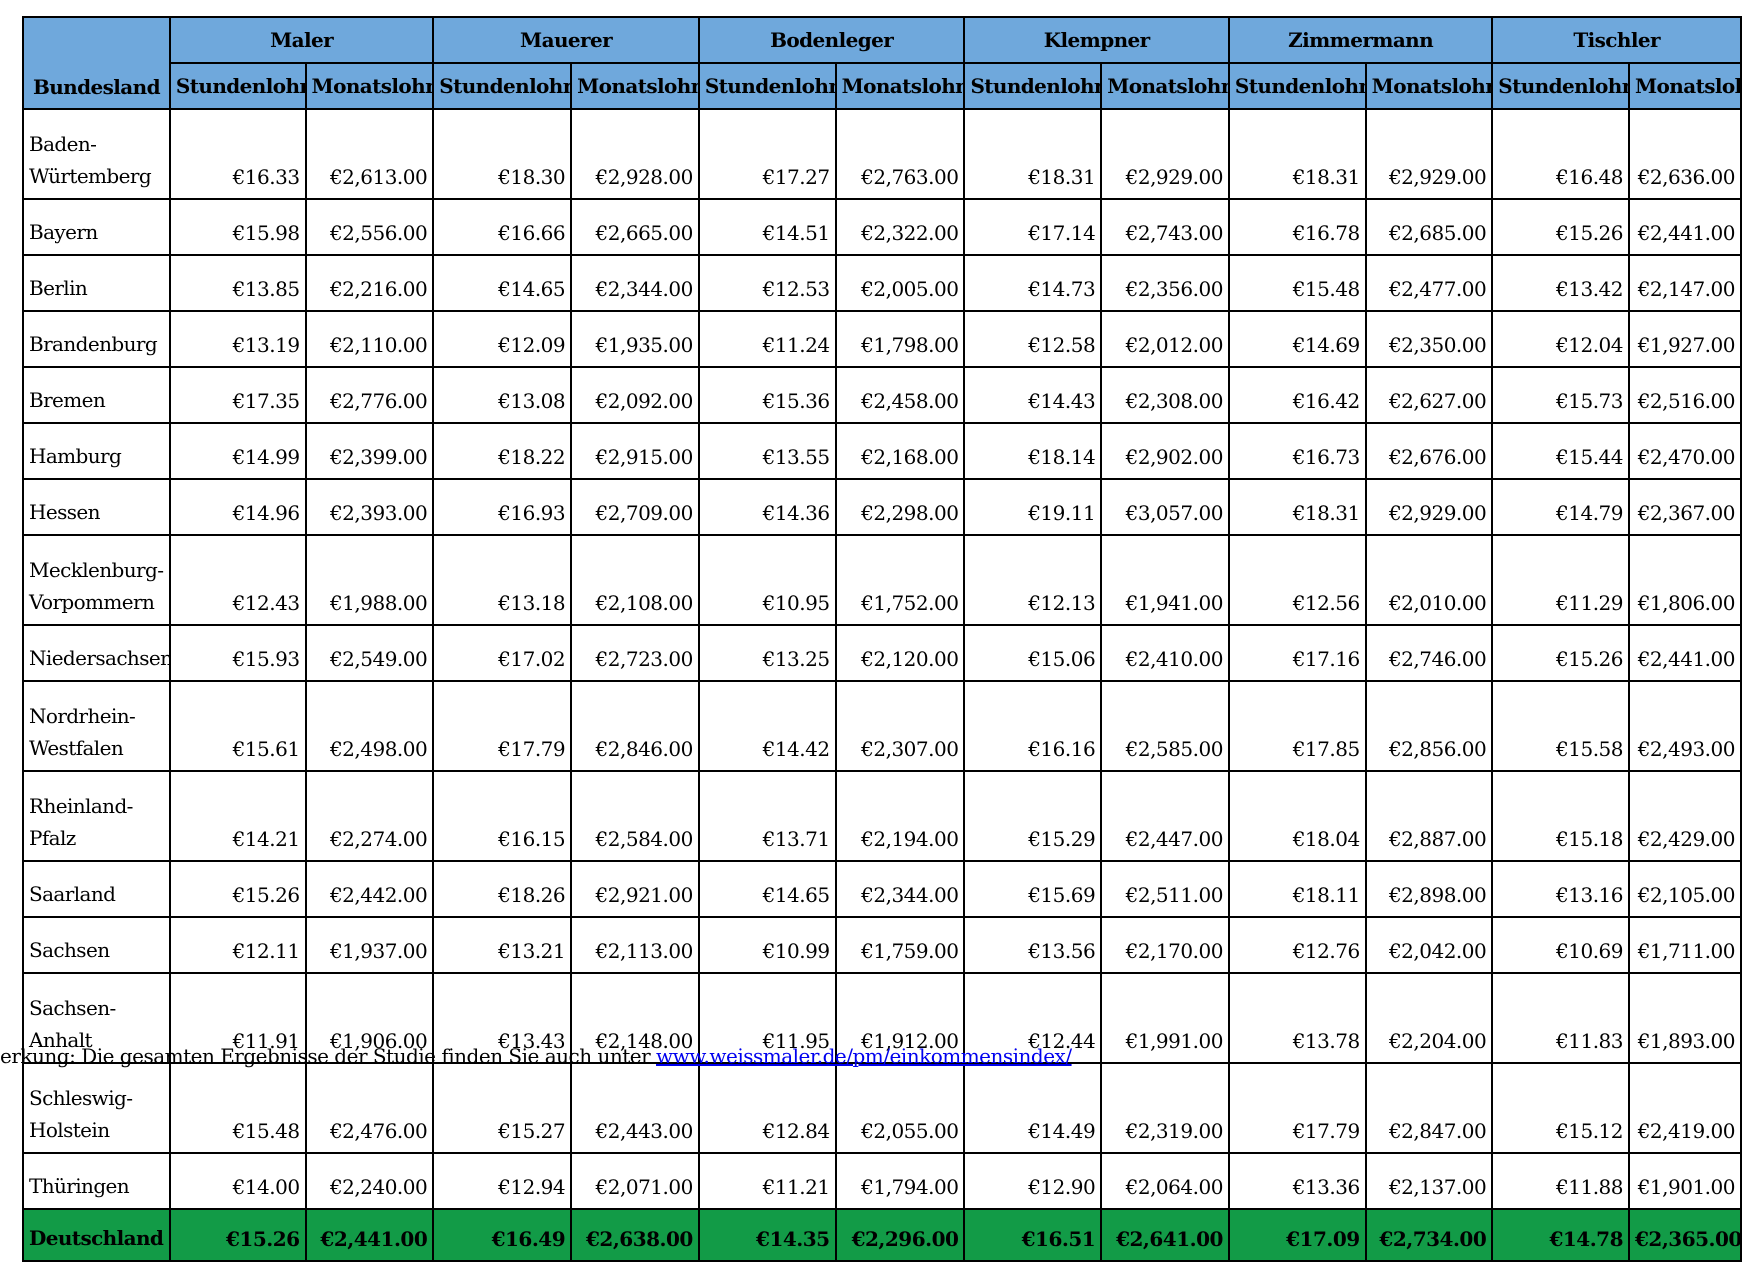 This screenshot has height=1262, width=1750. Describe the element at coordinates (1560, 726) in the screenshot. I see `hourly-wage-cell: €15.58` at that location.